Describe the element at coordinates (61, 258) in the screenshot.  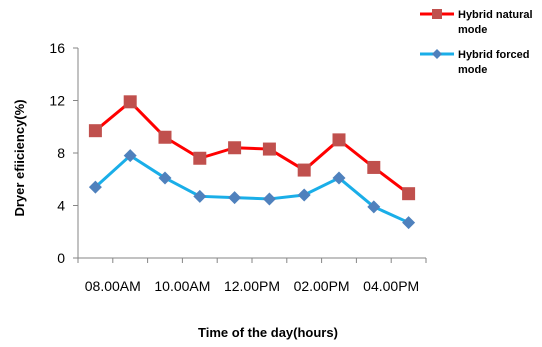
I see `y-tick-label: 0` at that location.